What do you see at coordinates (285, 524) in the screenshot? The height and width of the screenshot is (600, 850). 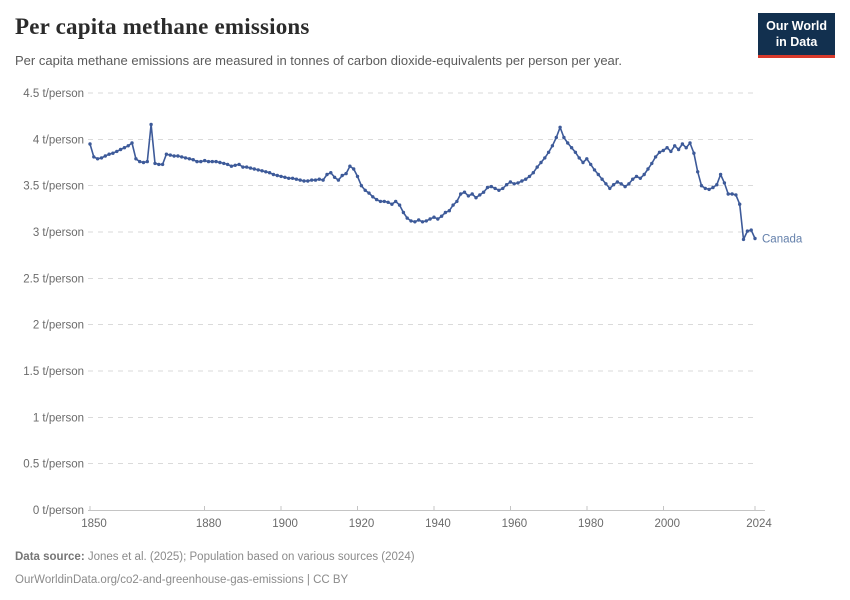 I see `x-tick-label: 1900` at bounding box center [285, 524].